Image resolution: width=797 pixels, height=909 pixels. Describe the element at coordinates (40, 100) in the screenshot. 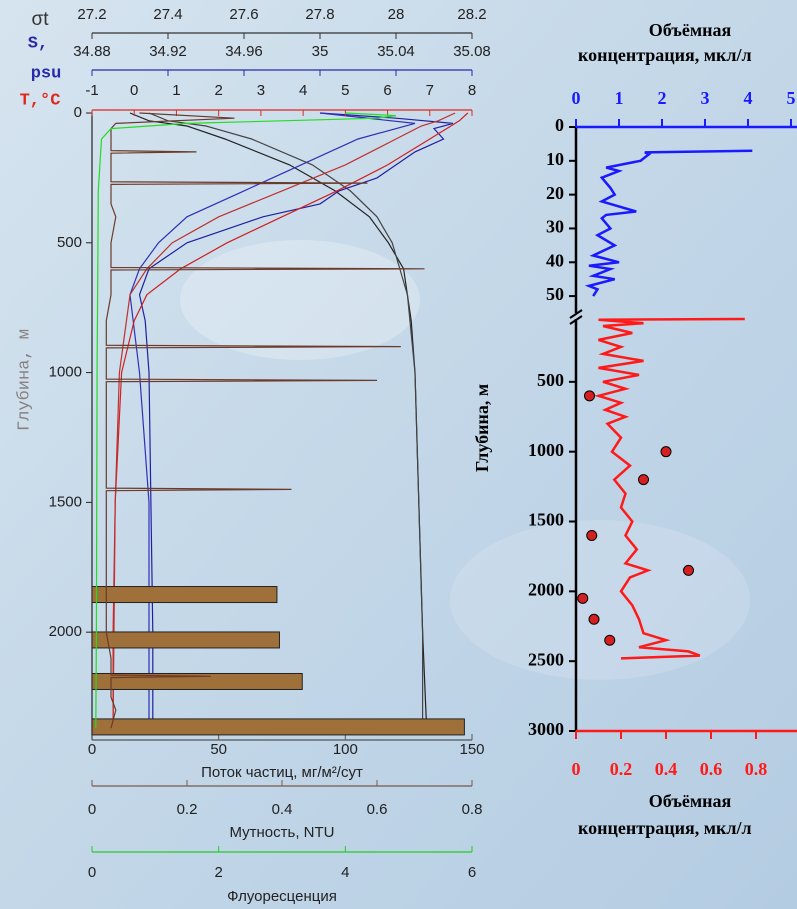

I see `axis-label: T,°C` at that location.